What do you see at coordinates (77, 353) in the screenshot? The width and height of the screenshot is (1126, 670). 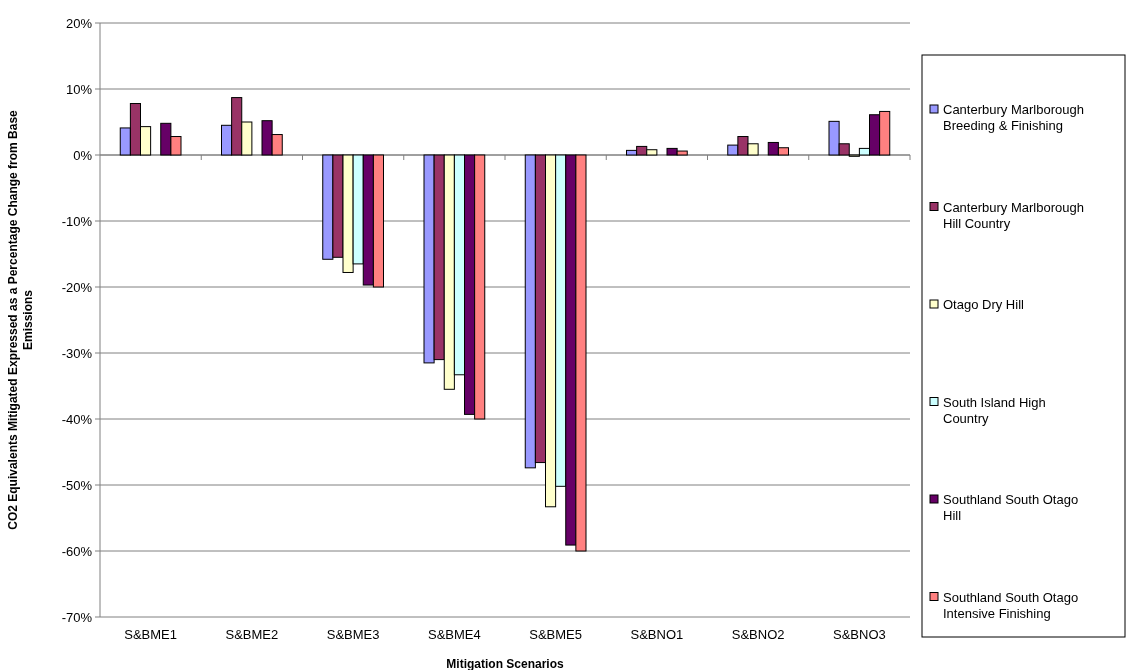 I see `y-tick-label: -30%` at bounding box center [77, 353].